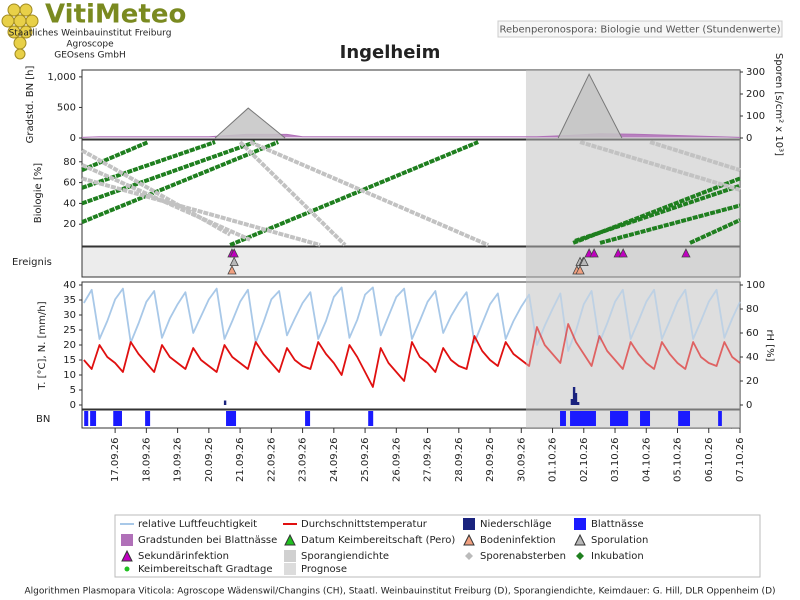 Image resolution: width=800 pixels, height=600 pixels. Describe the element at coordinates (205, 569) in the screenshot. I see `legend-label: Keimbereitschaft Gradtage` at that location.